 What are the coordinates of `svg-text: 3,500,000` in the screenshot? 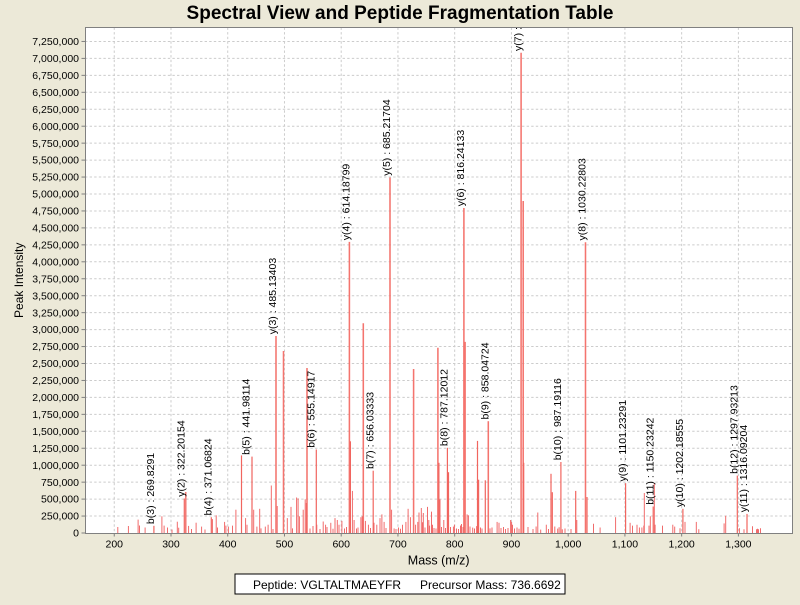 It's located at (55, 296).